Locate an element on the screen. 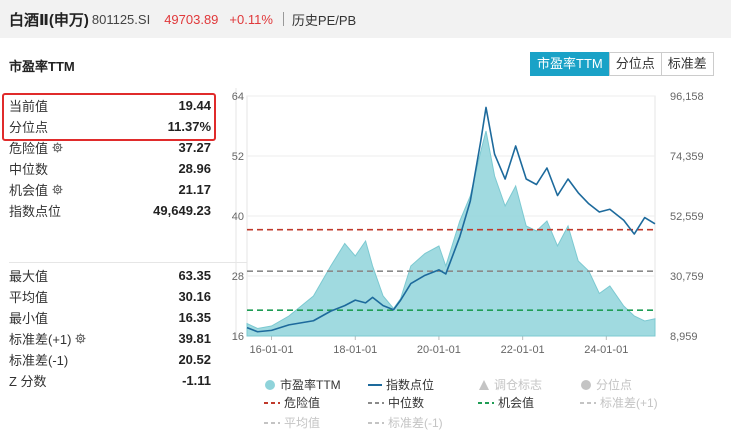 The height and width of the screenshot is (436, 731). stat-label: 最大值 is located at coordinates (29, 276).